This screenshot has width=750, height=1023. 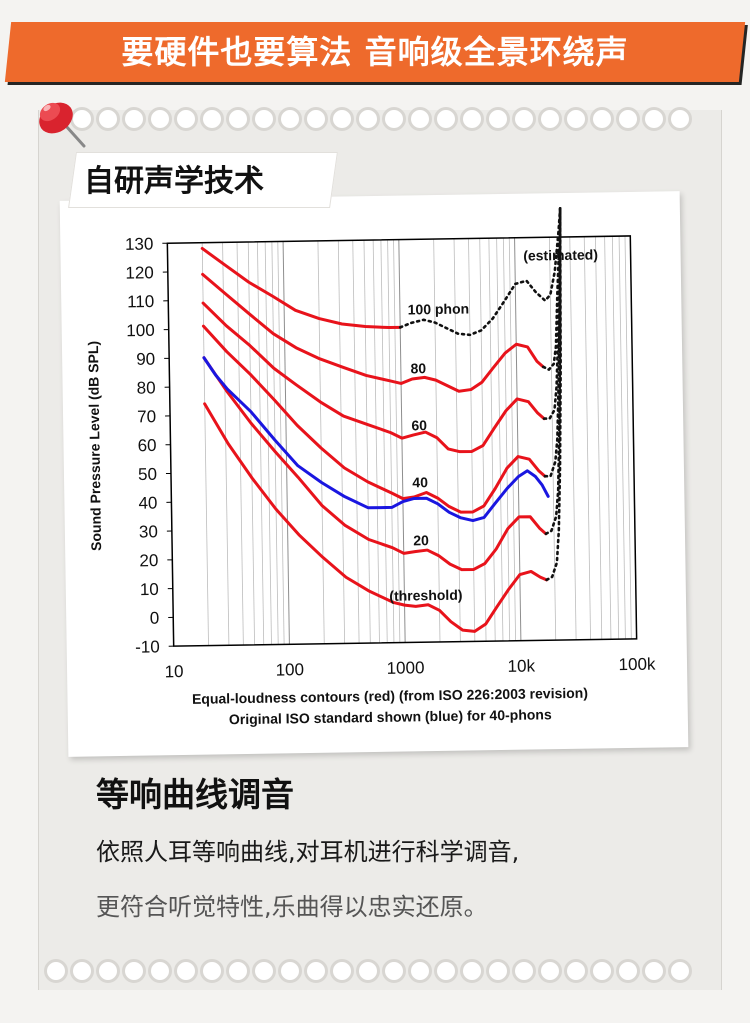 I want to click on y-tick-label: 10, so click(x=149, y=589).